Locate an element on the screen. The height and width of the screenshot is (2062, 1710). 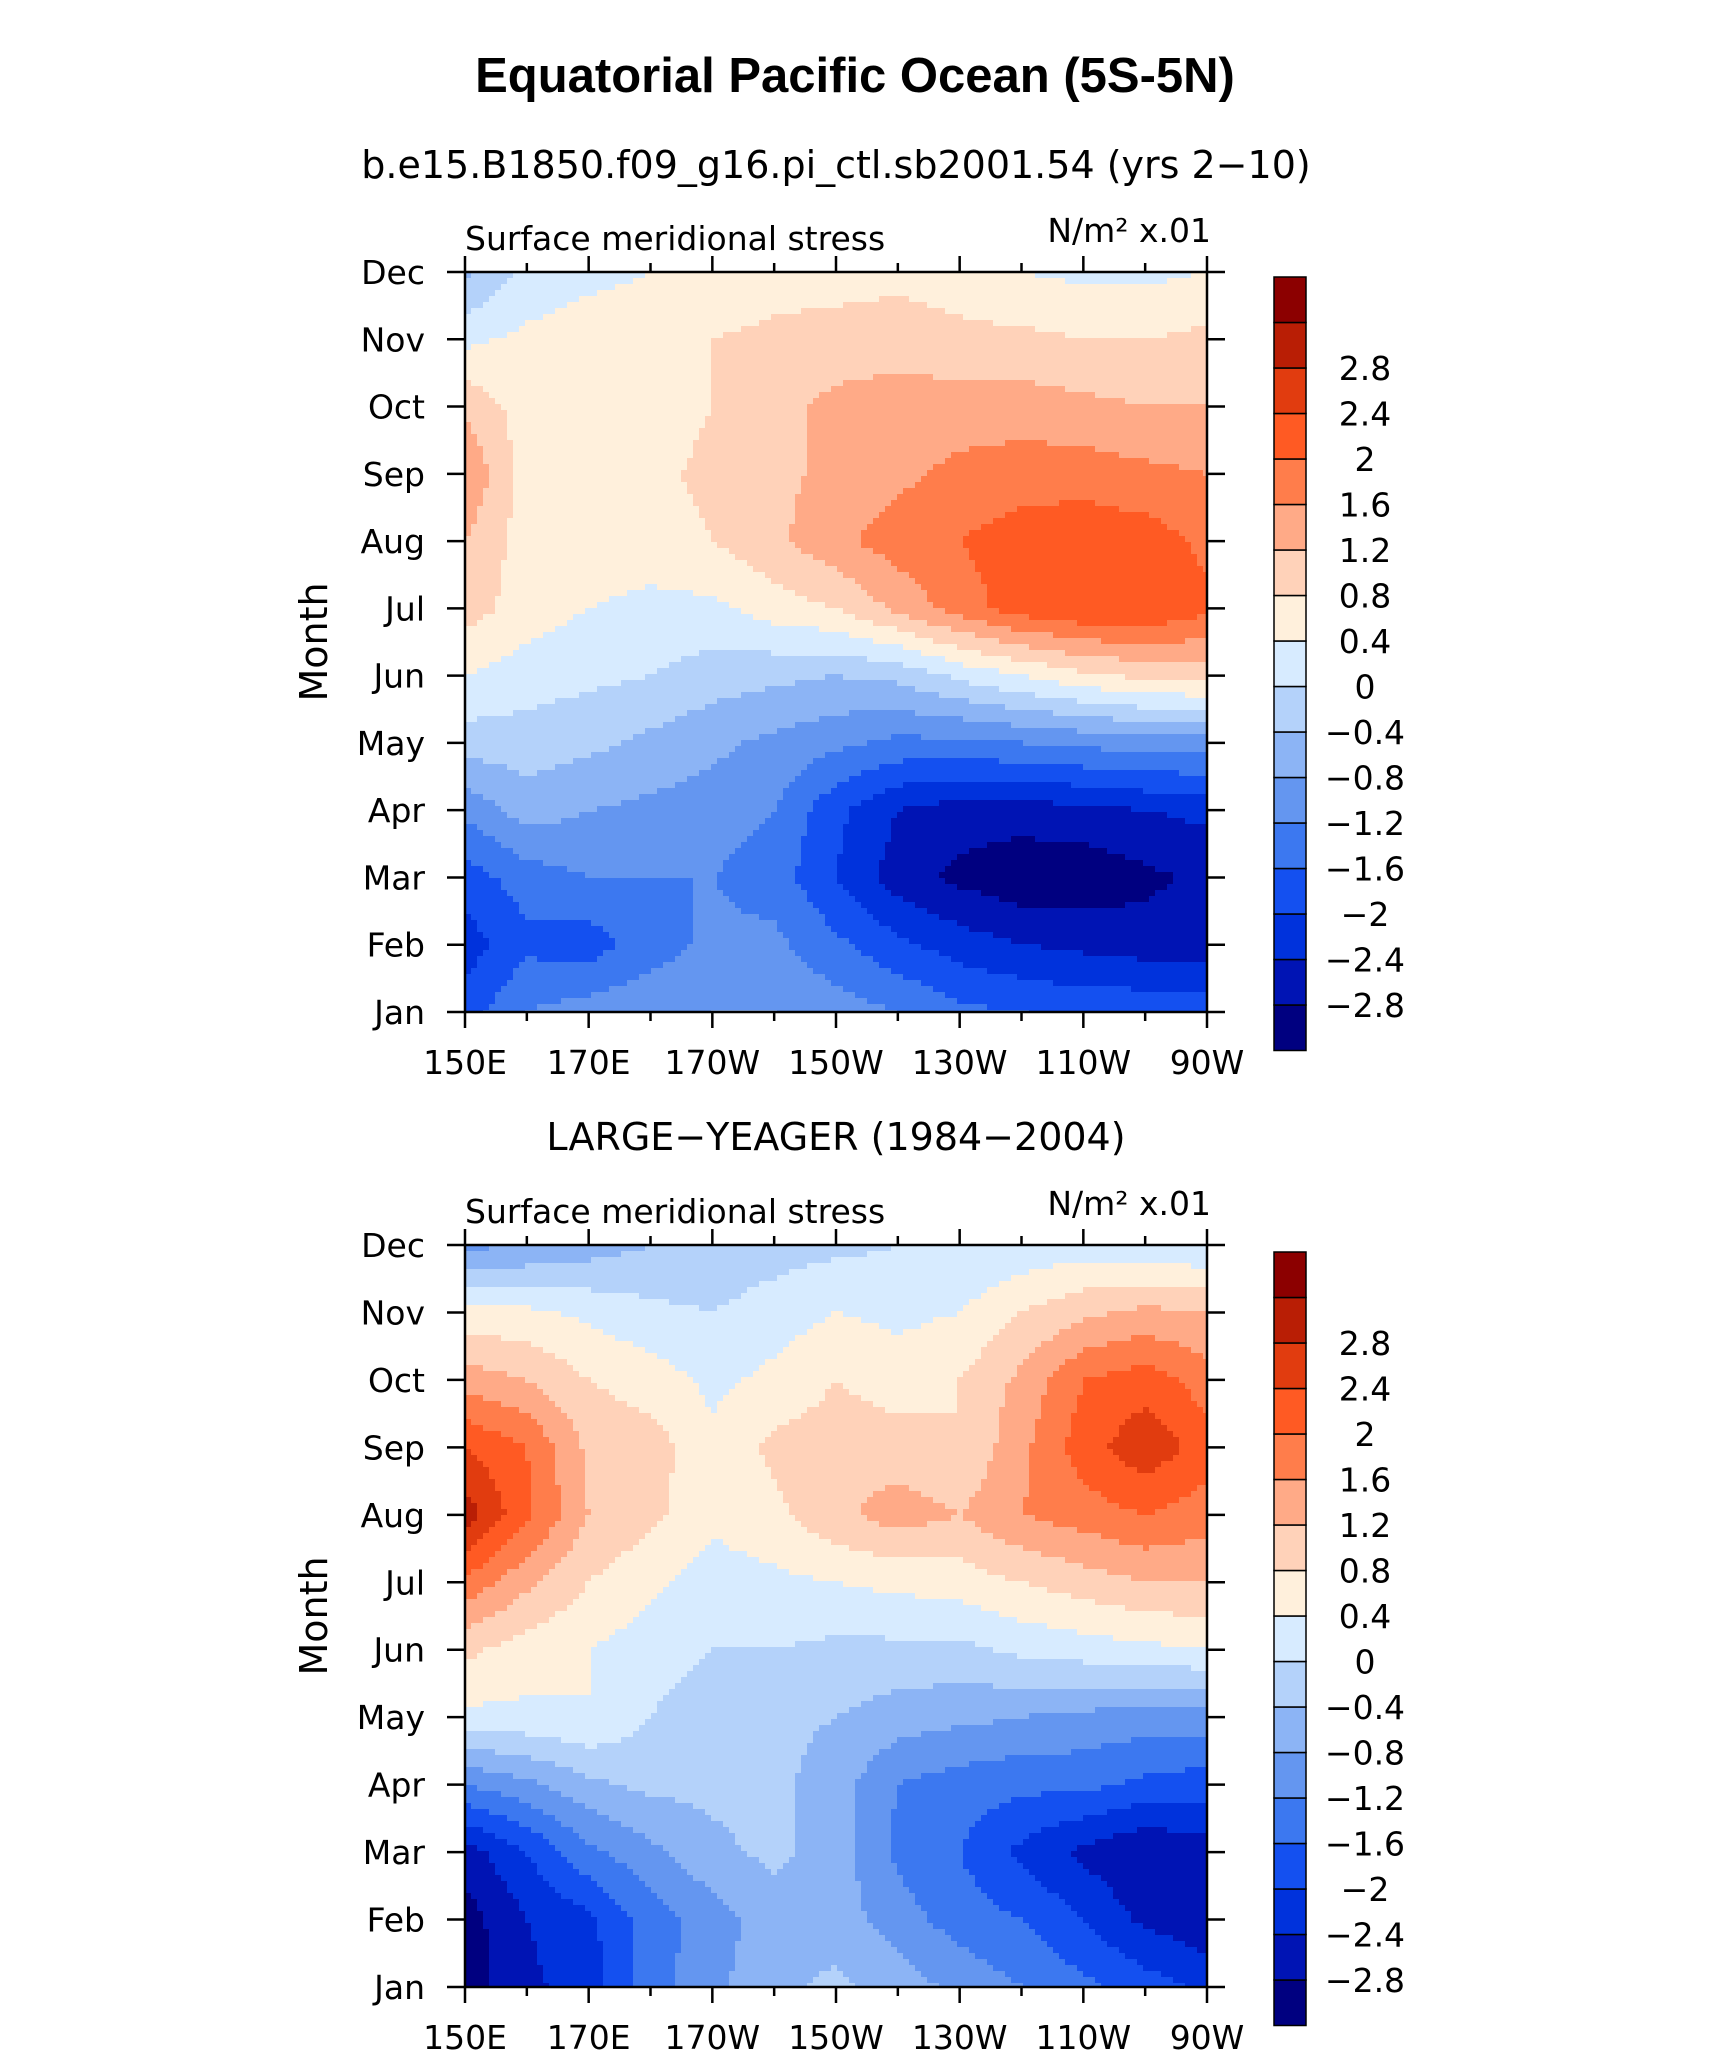
y-tick-label: Aug is located at coordinates (393, 541).